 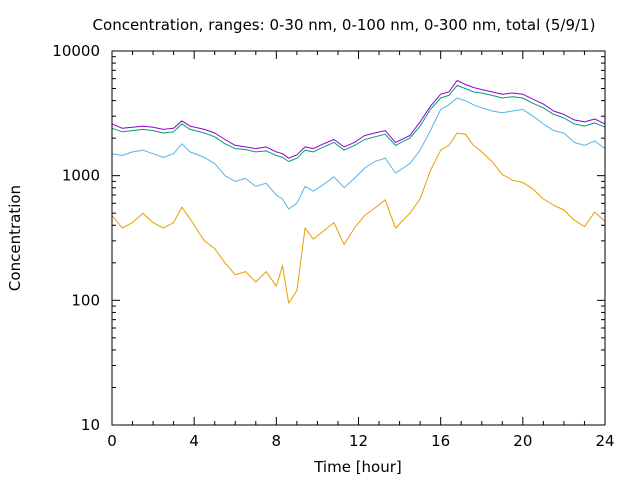 I want to click on x-tick-label: 24, so click(x=604, y=441).